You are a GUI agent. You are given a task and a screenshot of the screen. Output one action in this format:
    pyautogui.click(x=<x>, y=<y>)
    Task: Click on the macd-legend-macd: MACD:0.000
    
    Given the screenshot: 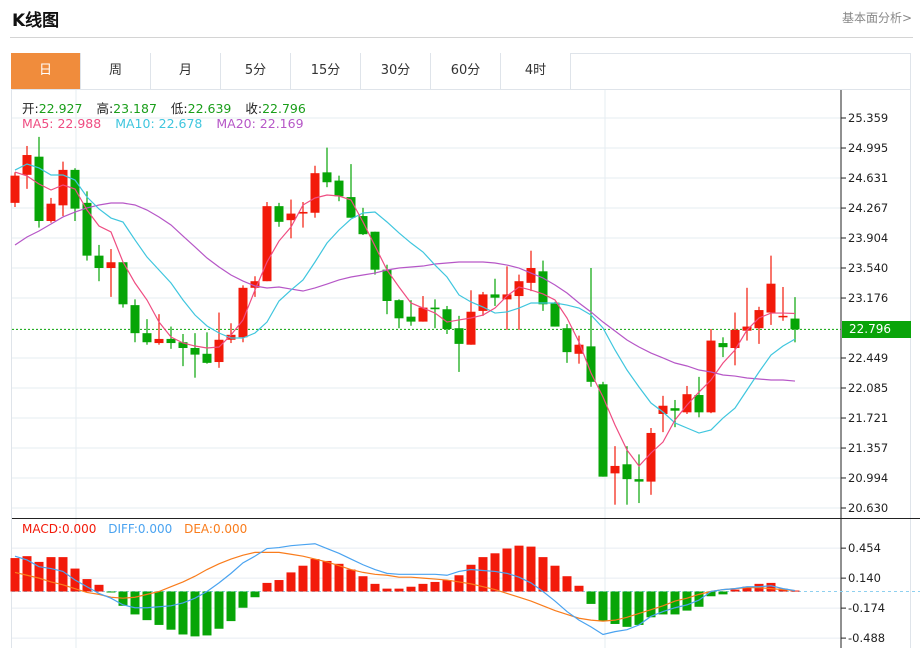 What is the action you would take?
    pyautogui.click(x=59, y=529)
    